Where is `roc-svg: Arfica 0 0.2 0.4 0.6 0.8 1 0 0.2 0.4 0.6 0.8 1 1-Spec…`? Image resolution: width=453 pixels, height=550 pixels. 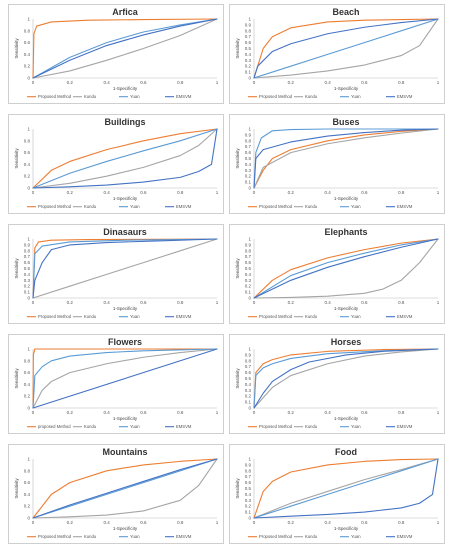
roc-svg: Arfica 0 0.2 0.4 0.6 0.8 1 0 0.2 0.4 0.6 0.8 1 1-Spec… is located at coordinates (116, 53).